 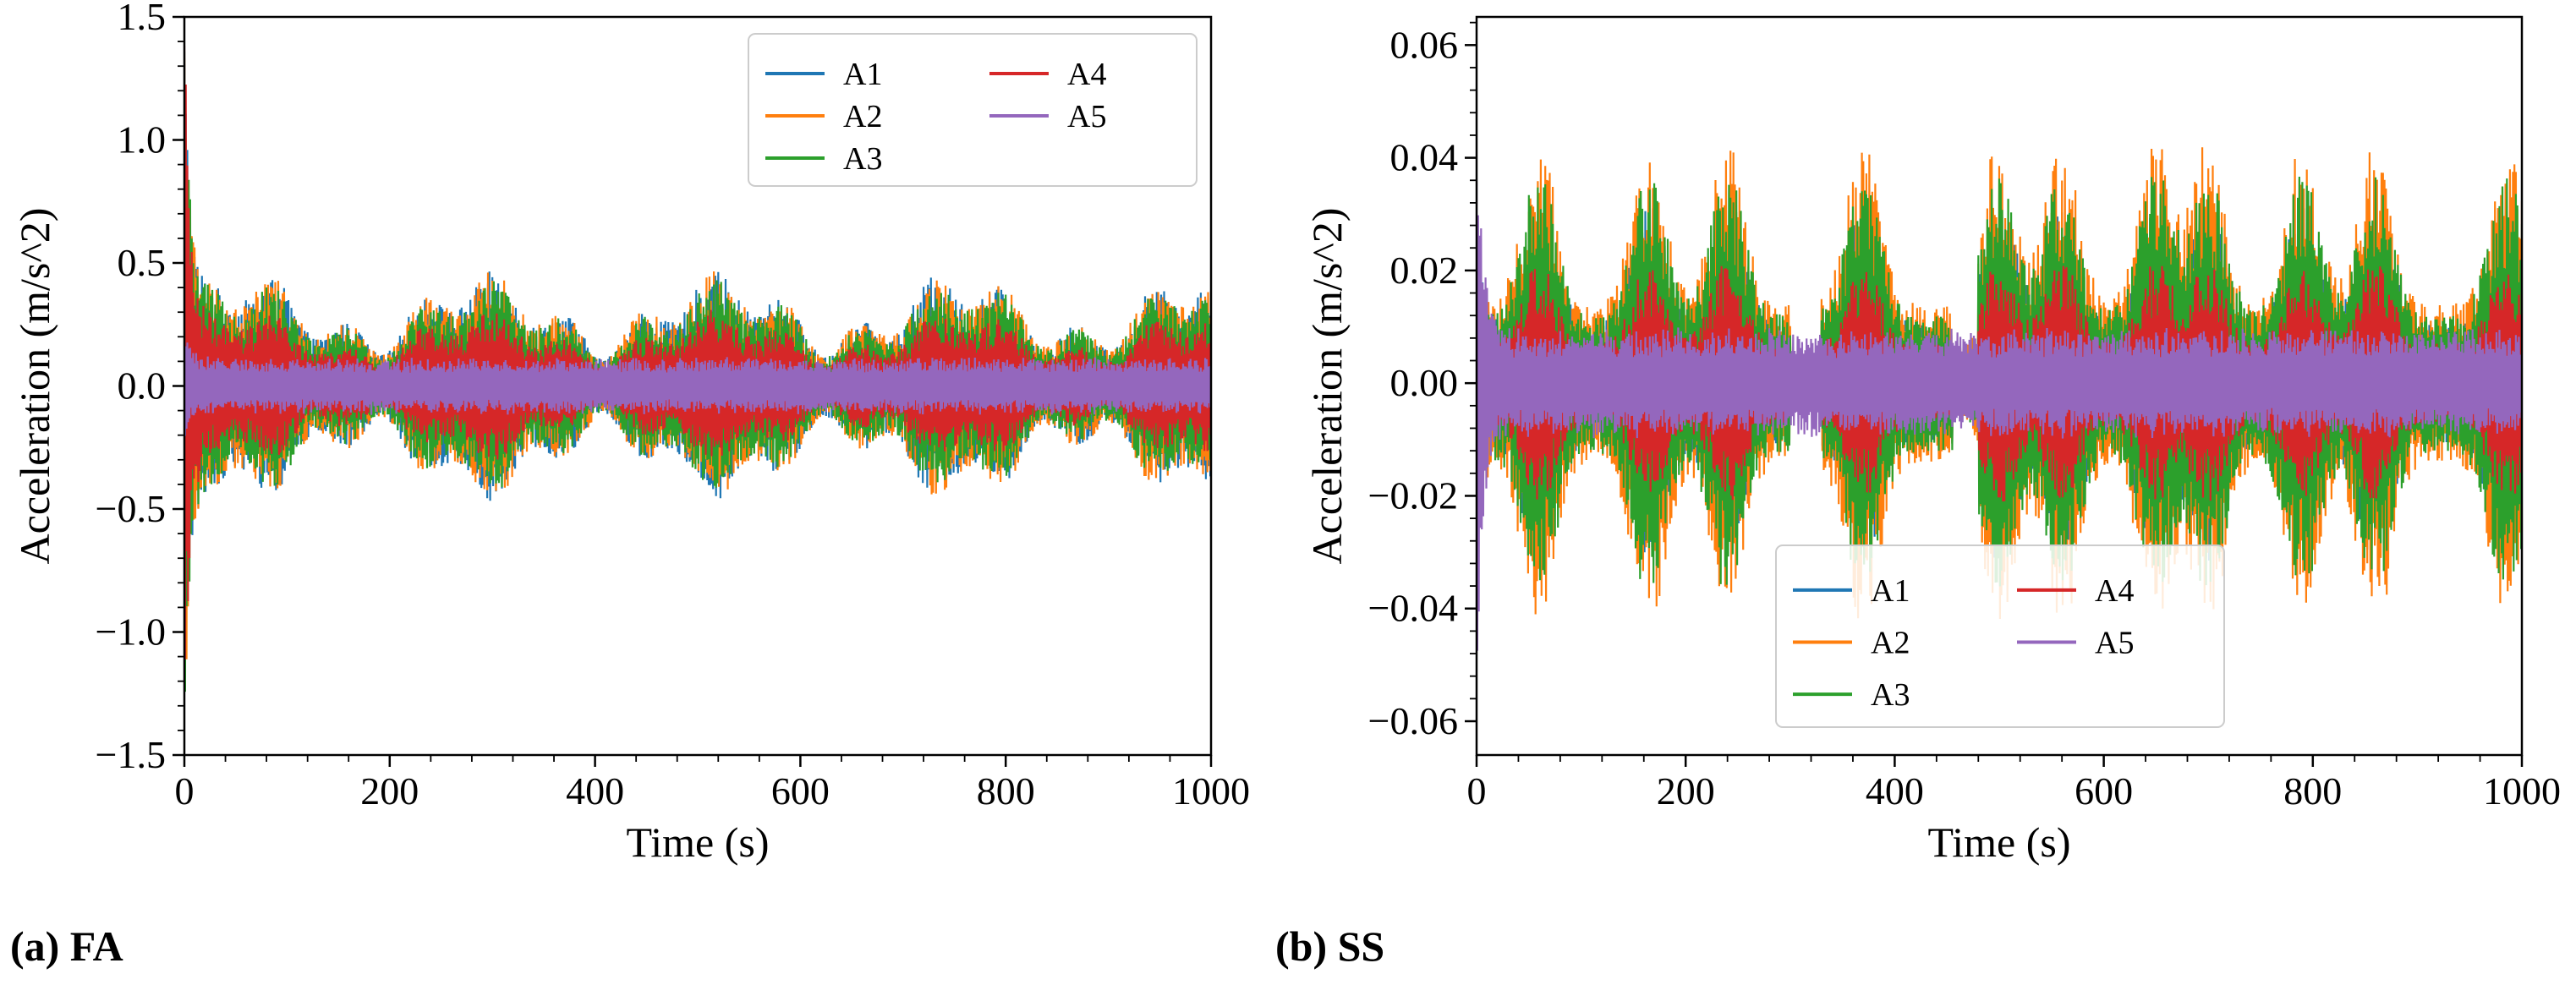 What do you see at coordinates (1413, 608) in the screenshot?
I see `y-tick-label: −0.04` at bounding box center [1413, 608].